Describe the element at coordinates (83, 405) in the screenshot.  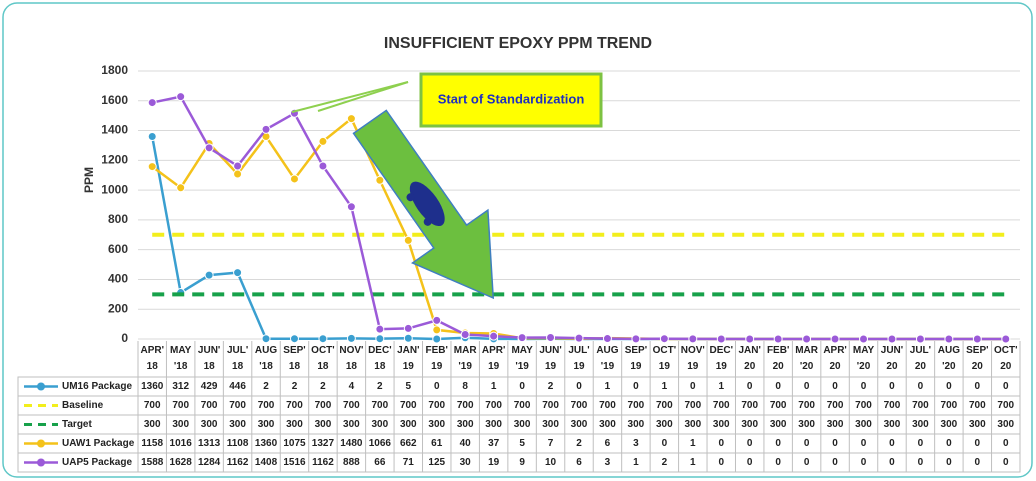
I see `legend-label: Baseline` at that location.